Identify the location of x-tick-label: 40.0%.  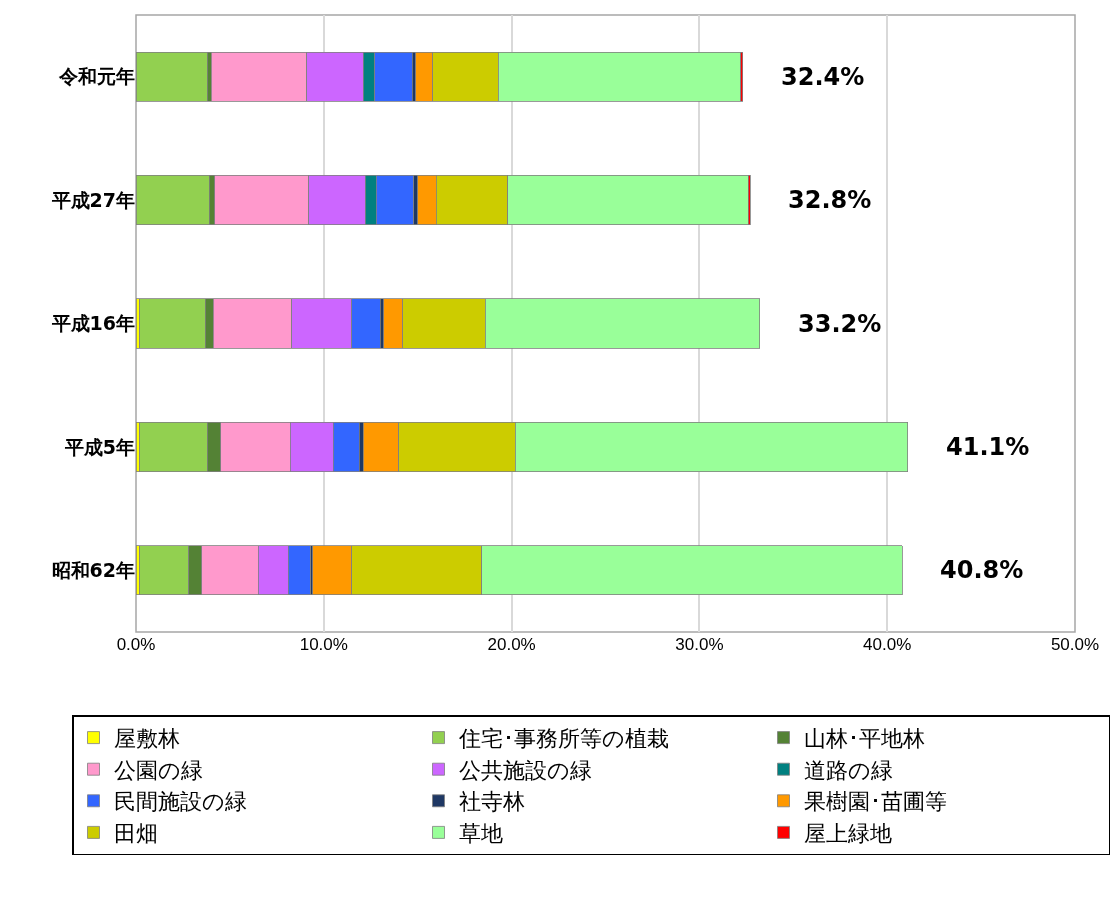
(887, 644).